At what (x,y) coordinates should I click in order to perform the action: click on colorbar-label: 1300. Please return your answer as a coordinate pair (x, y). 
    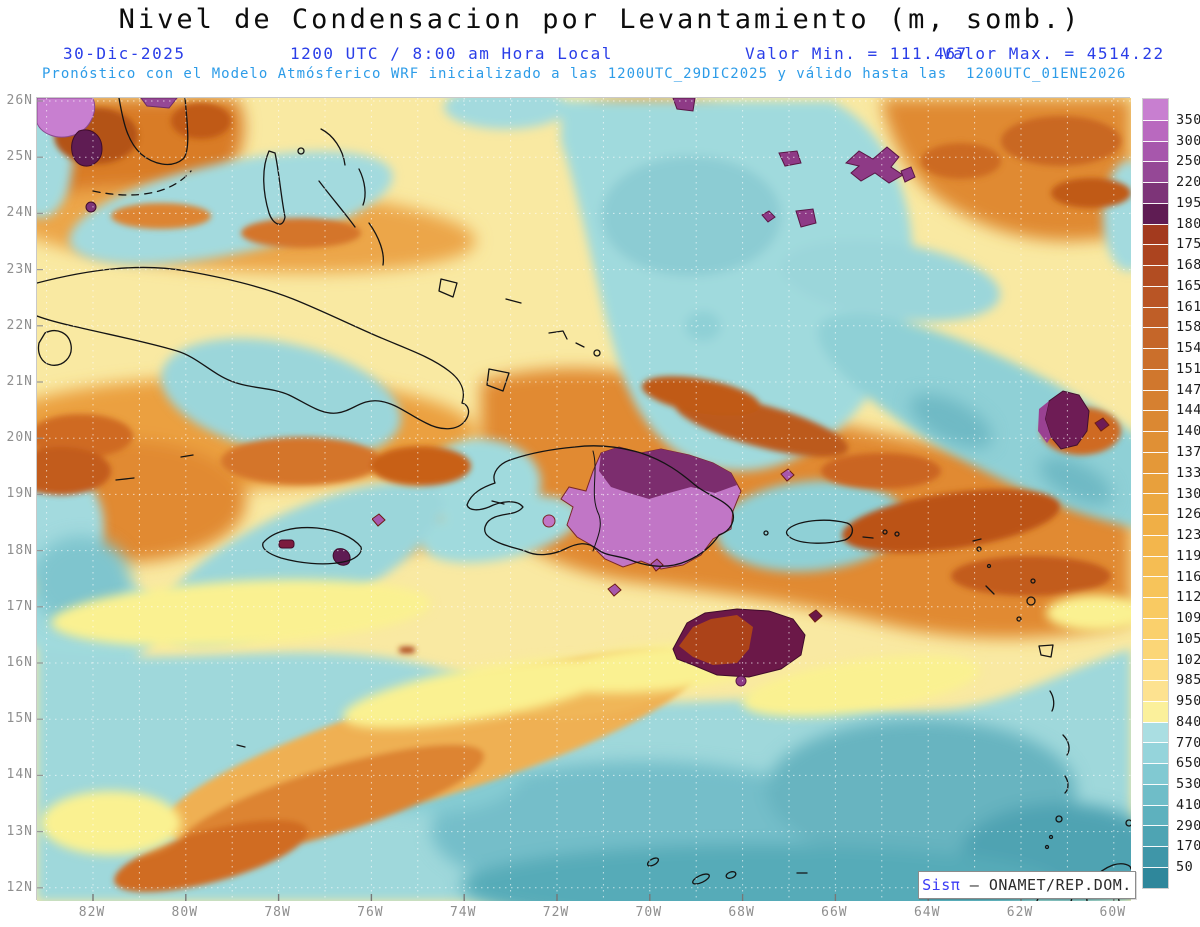
    Looking at the image, I should click on (1188, 493).